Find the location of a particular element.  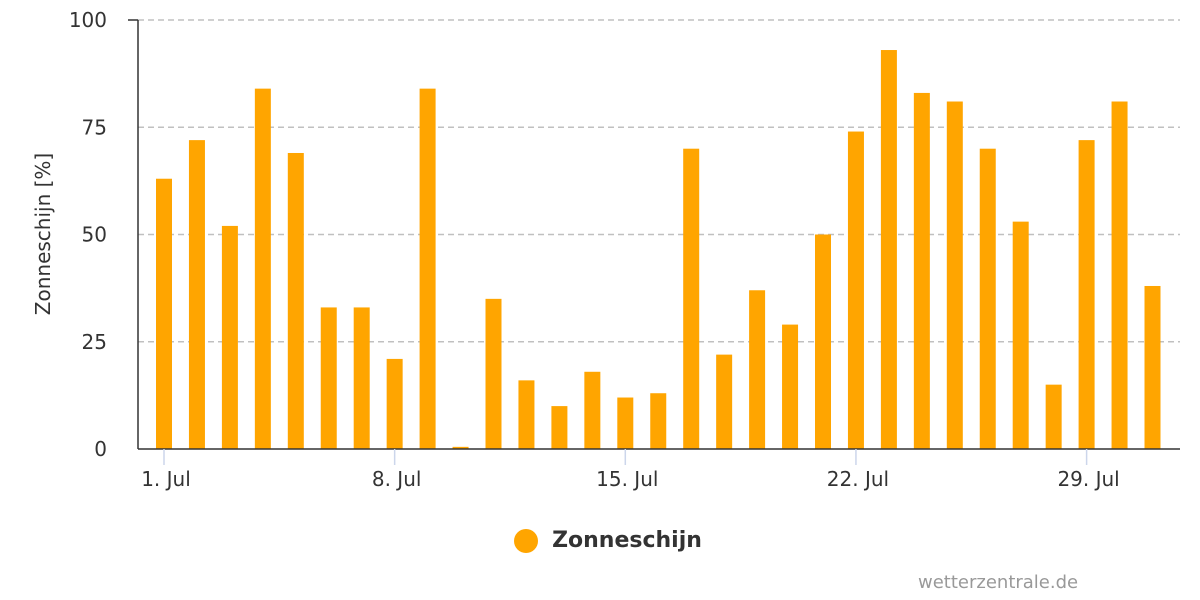

credit-text: wetterzentrale.de is located at coordinates (998, 582).